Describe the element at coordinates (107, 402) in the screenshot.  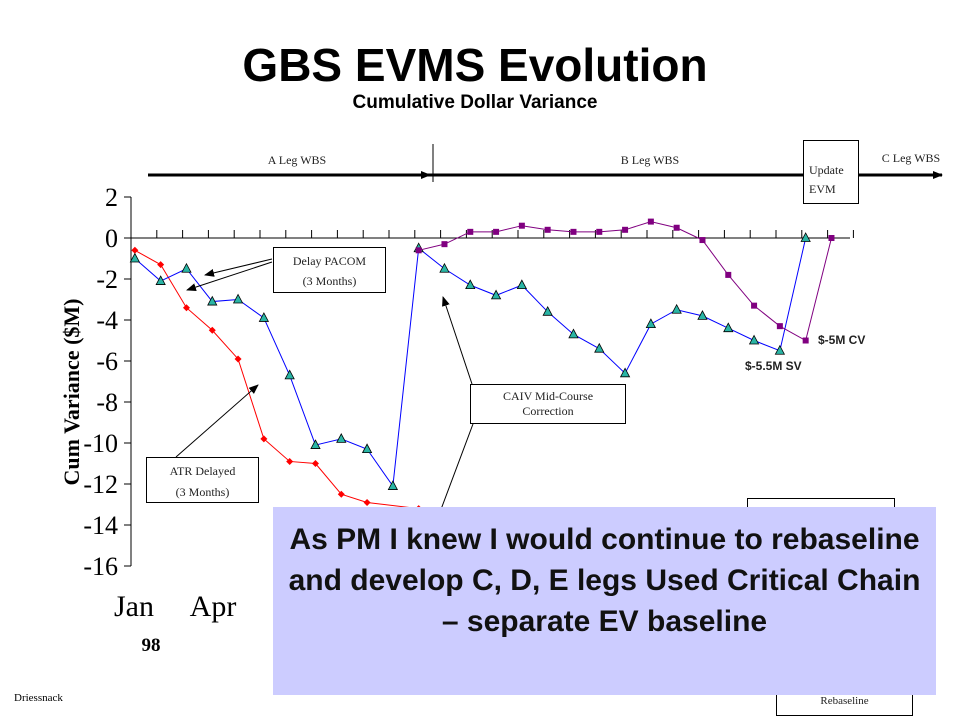
I see `y-tick-label: -8` at that location.